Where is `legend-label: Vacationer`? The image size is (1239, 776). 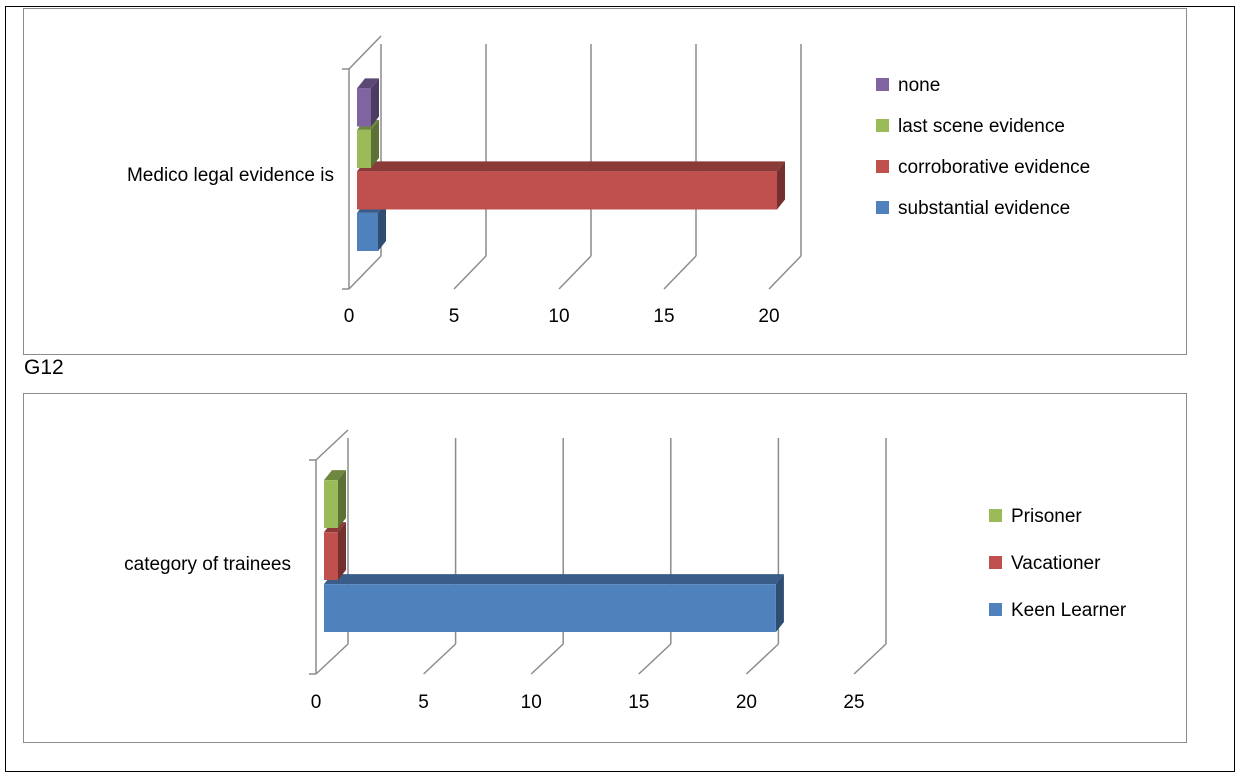
legend-label: Vacationer is located at coordinates (1056, 563).